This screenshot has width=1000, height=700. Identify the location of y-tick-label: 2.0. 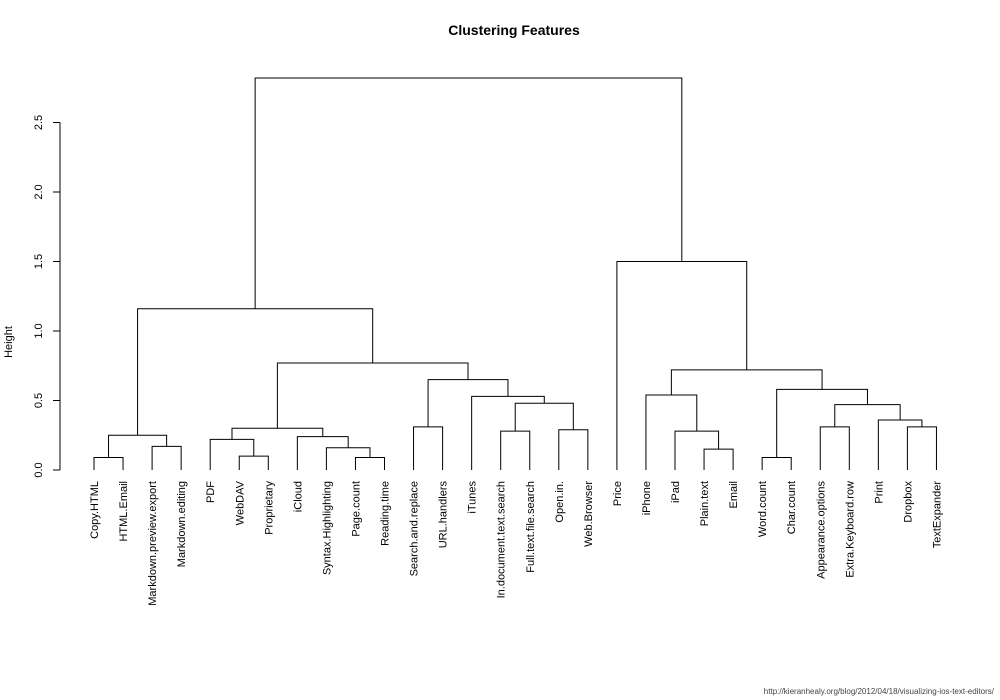
(39, 191).